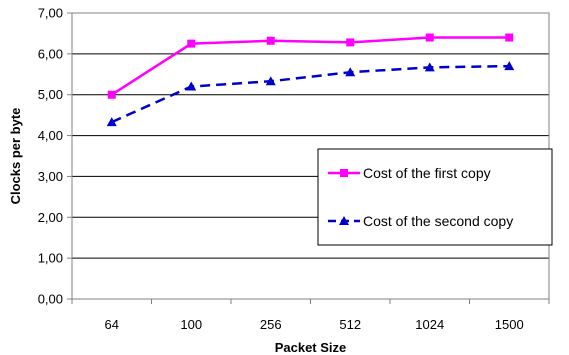 This screenshot has width=569, height=355. Describe the element at coordinates (50, 53) in the screenshot. I see `y-tick-label: 6,00` at that location.